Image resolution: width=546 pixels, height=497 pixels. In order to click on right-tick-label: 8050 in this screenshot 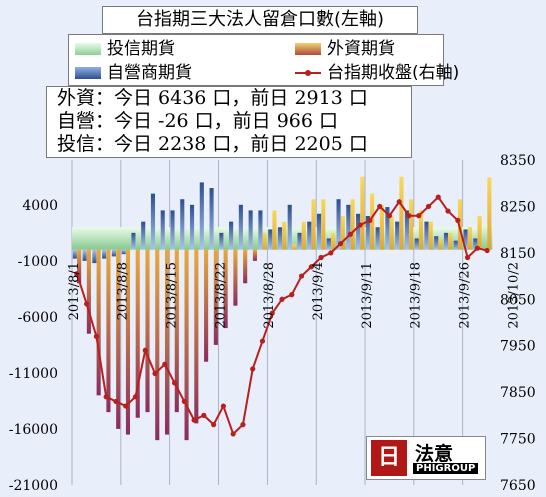, I will do `click(518, 300)`.